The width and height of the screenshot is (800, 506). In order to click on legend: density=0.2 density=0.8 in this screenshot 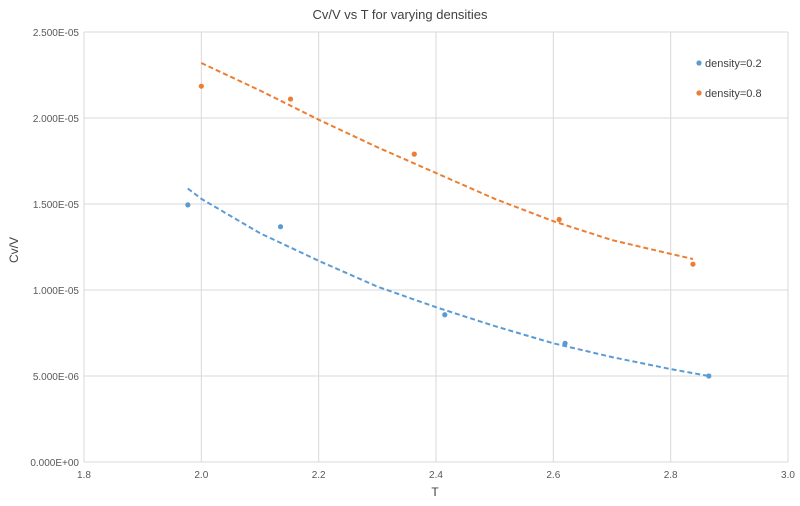, I will do `click(729, 79)`.